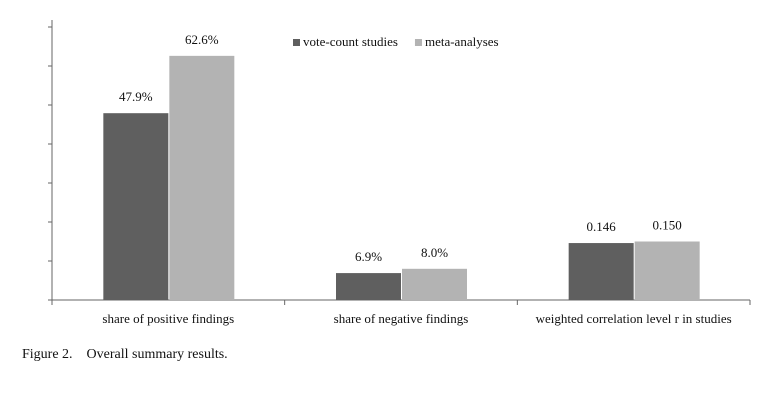 The height and width of the screenshot is (406, 772). What do you see at coordinates (136, 96) in the screenshot?
I see `value-label: 47.9%` at bounding box center [136, 96].